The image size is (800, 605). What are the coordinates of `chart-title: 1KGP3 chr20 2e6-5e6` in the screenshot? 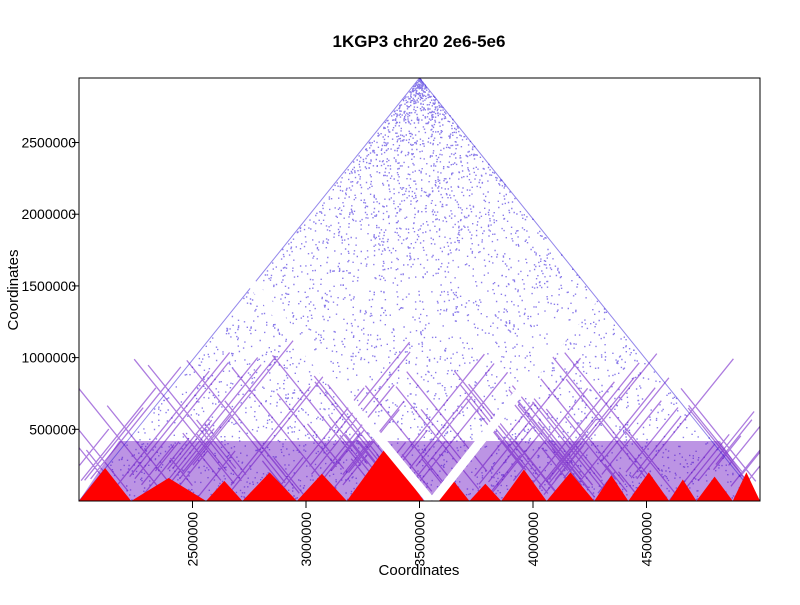 It's located at (419, 41).